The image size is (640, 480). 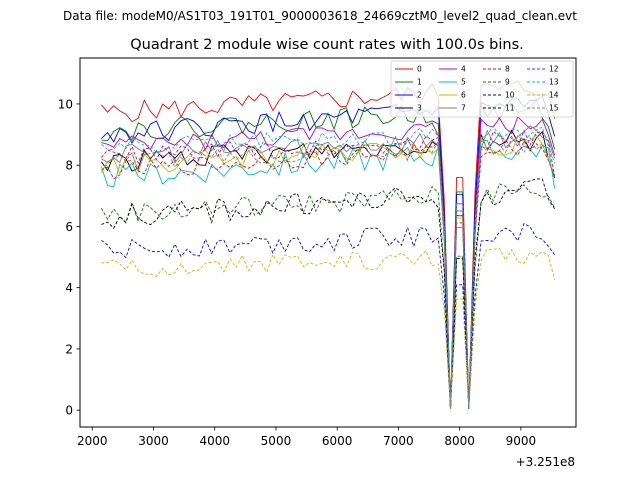 I want to click on legend-label-8: 8, so click(x=507, y=69).